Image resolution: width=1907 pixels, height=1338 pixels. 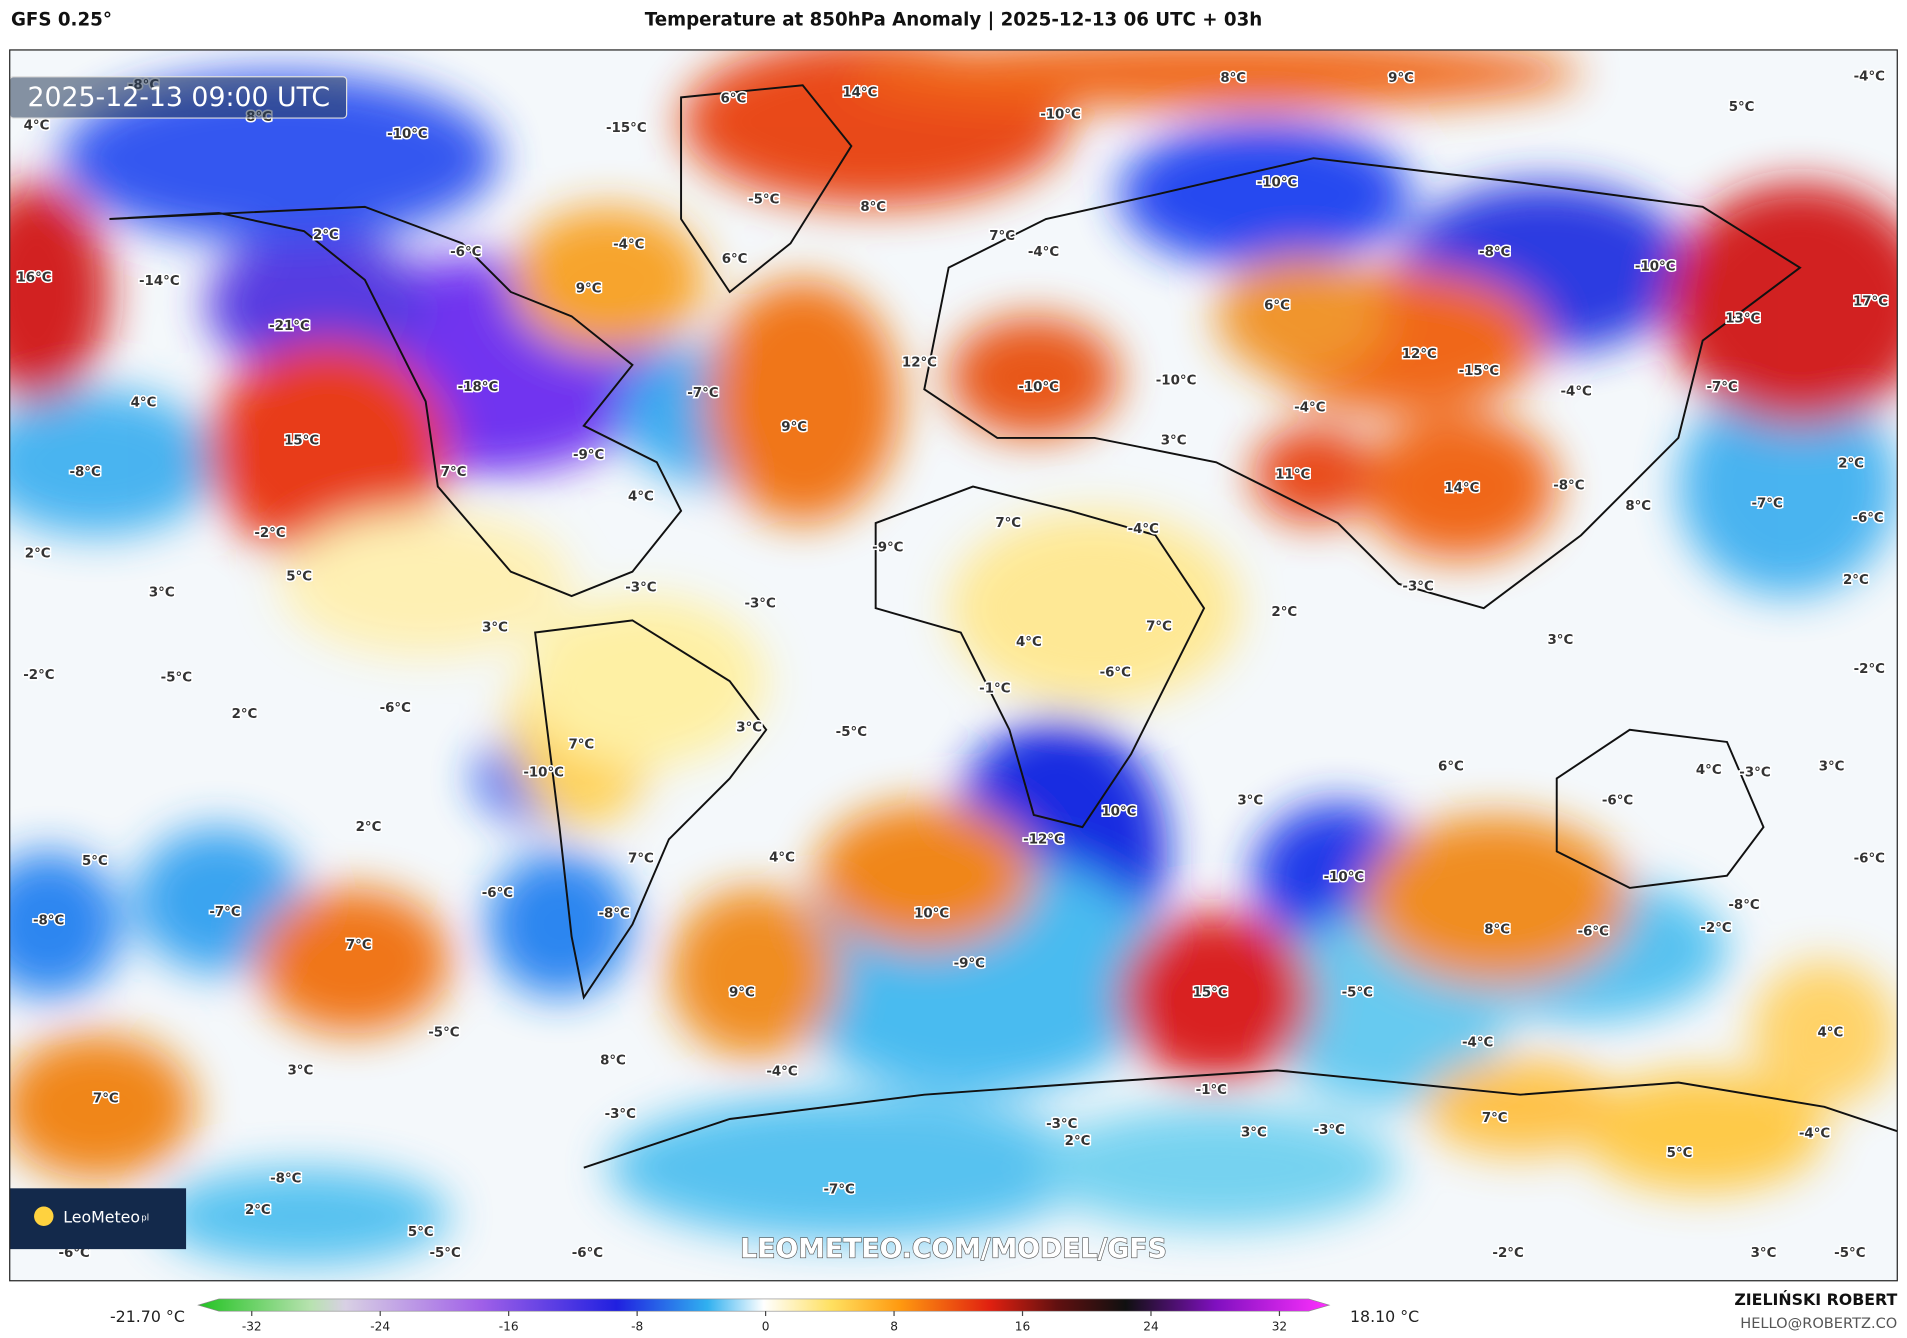 What do you see at coordinates (1818, 1323) in the screenshot?
I see `email: HELLO@ROBERTZ.CO` at bounding box center [1818, 1323].